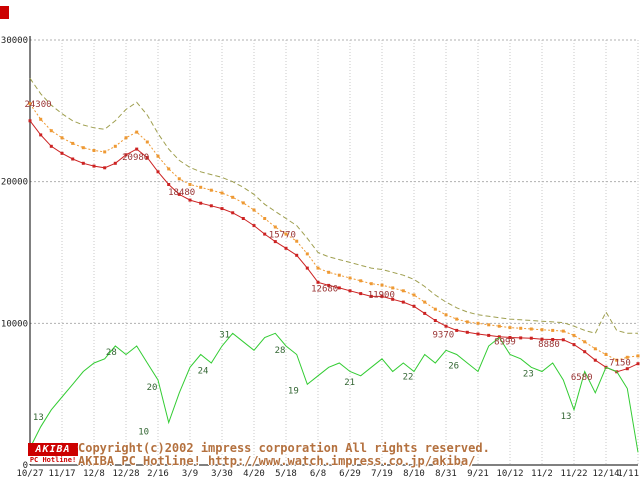 The height and width of the screenshot is (480, 640). Describe the element at coordinates (29, 474) in the screenshot. I see `x-tick-label: 10/27` at that location.